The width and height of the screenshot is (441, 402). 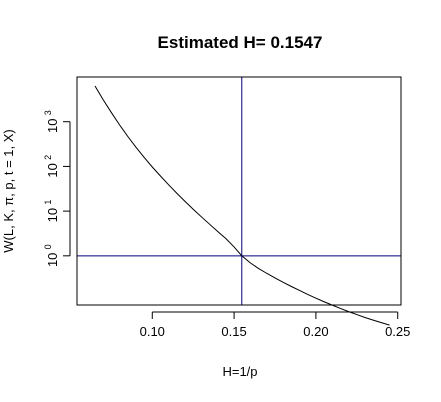 I want to click on x-axis: 0.10 0.15 0.20 0.25, so click(x=275, y=325).